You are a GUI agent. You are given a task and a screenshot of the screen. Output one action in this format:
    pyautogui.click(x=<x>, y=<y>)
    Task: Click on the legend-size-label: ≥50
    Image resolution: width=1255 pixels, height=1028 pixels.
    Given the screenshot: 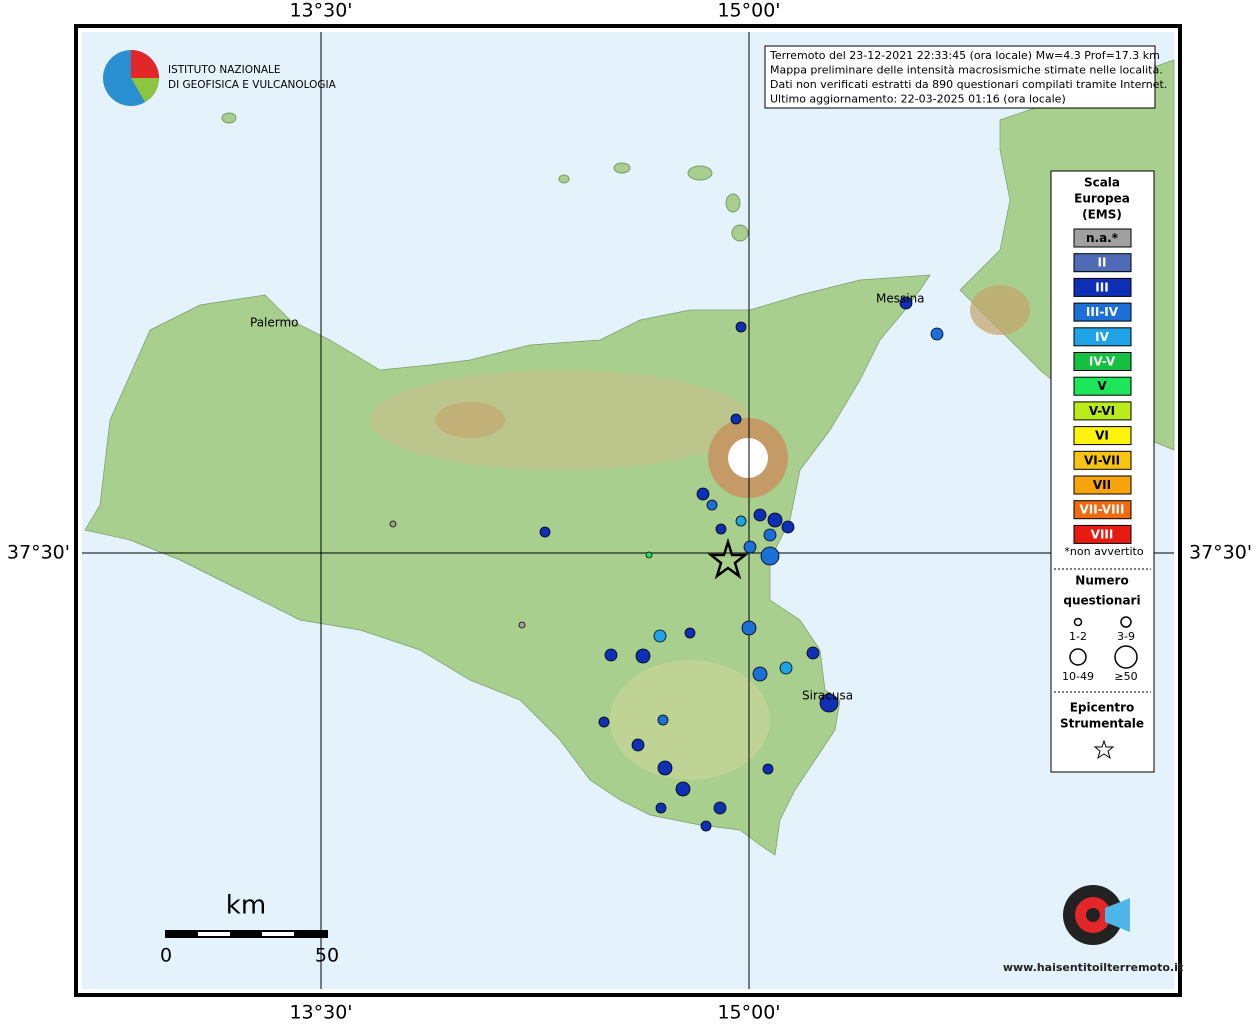 What is the action you would take?
    pyautogui.click(x=1125, y=676)
    